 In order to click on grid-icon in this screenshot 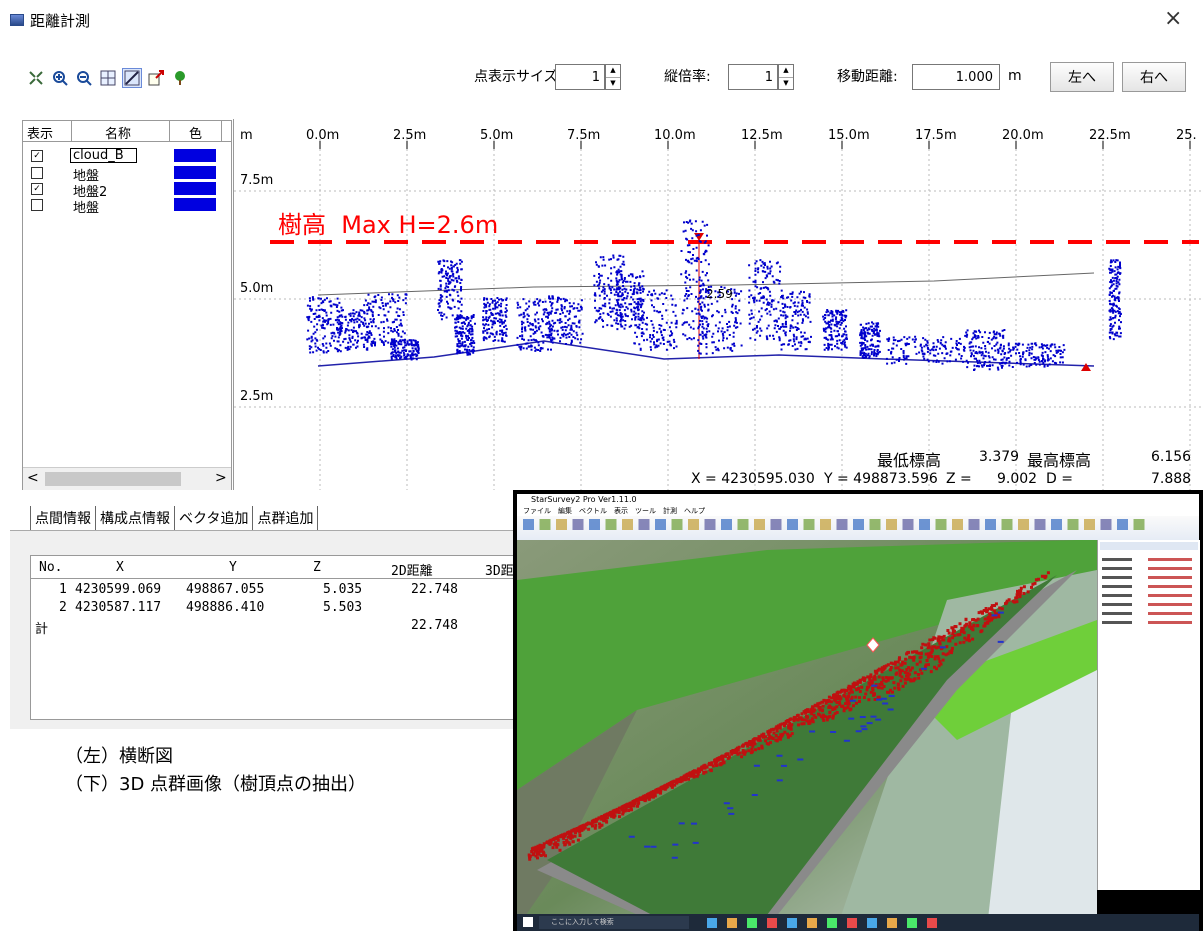, I will do `click(108, 78)`.